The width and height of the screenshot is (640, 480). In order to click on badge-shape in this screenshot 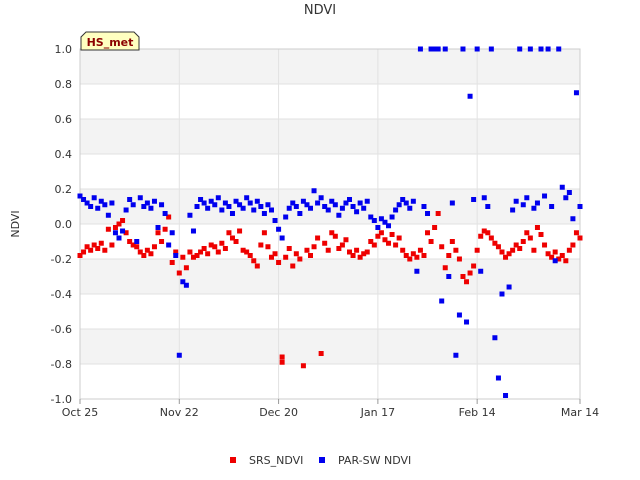, I will do `click(110, 41)`.